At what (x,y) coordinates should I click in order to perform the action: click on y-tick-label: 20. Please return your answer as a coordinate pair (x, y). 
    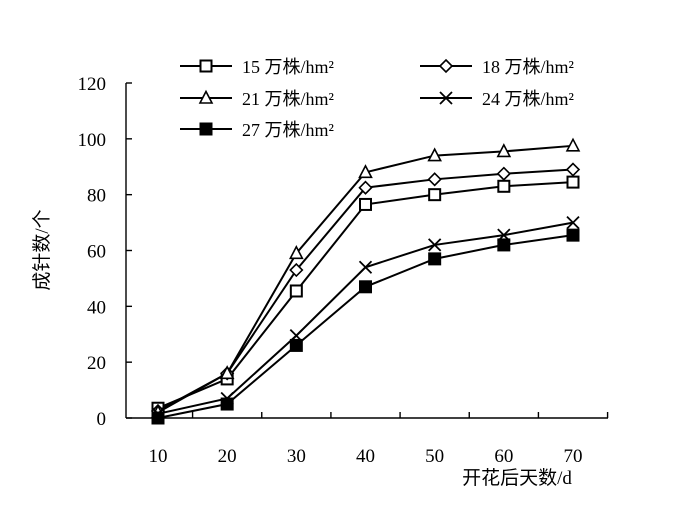
    Looking at the image, I should click on (96, 363).